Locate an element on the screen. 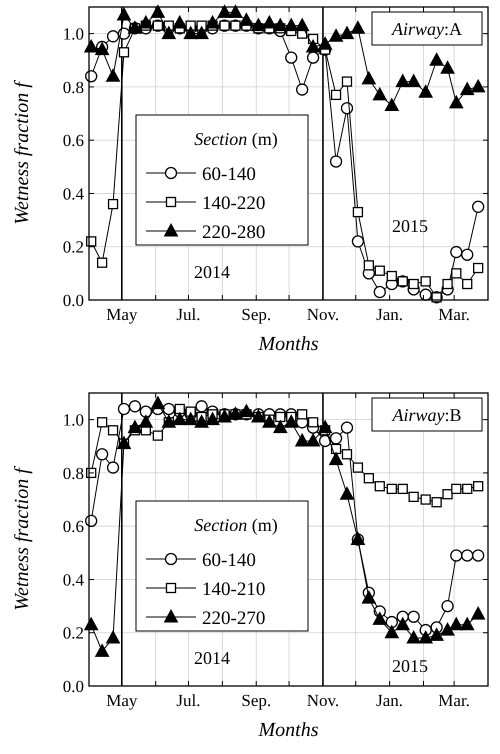 This screenshot has width=500, height=754. annotation: Airway:B is located at coordinates (426, 415).